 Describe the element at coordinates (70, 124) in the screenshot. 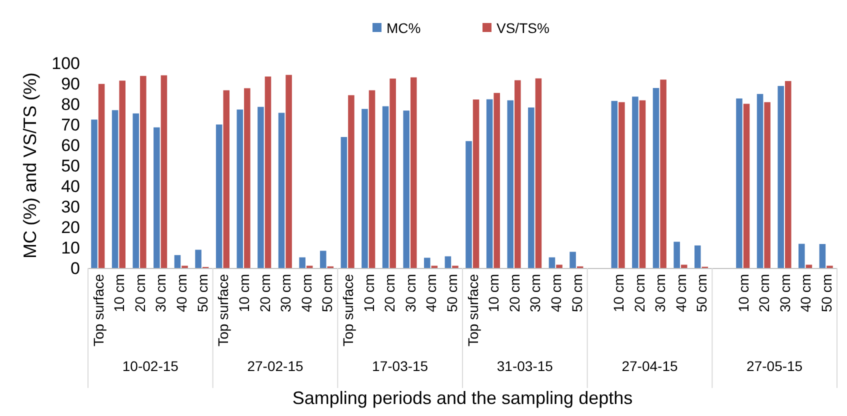

I see `y-tick-label: 70` at that location.